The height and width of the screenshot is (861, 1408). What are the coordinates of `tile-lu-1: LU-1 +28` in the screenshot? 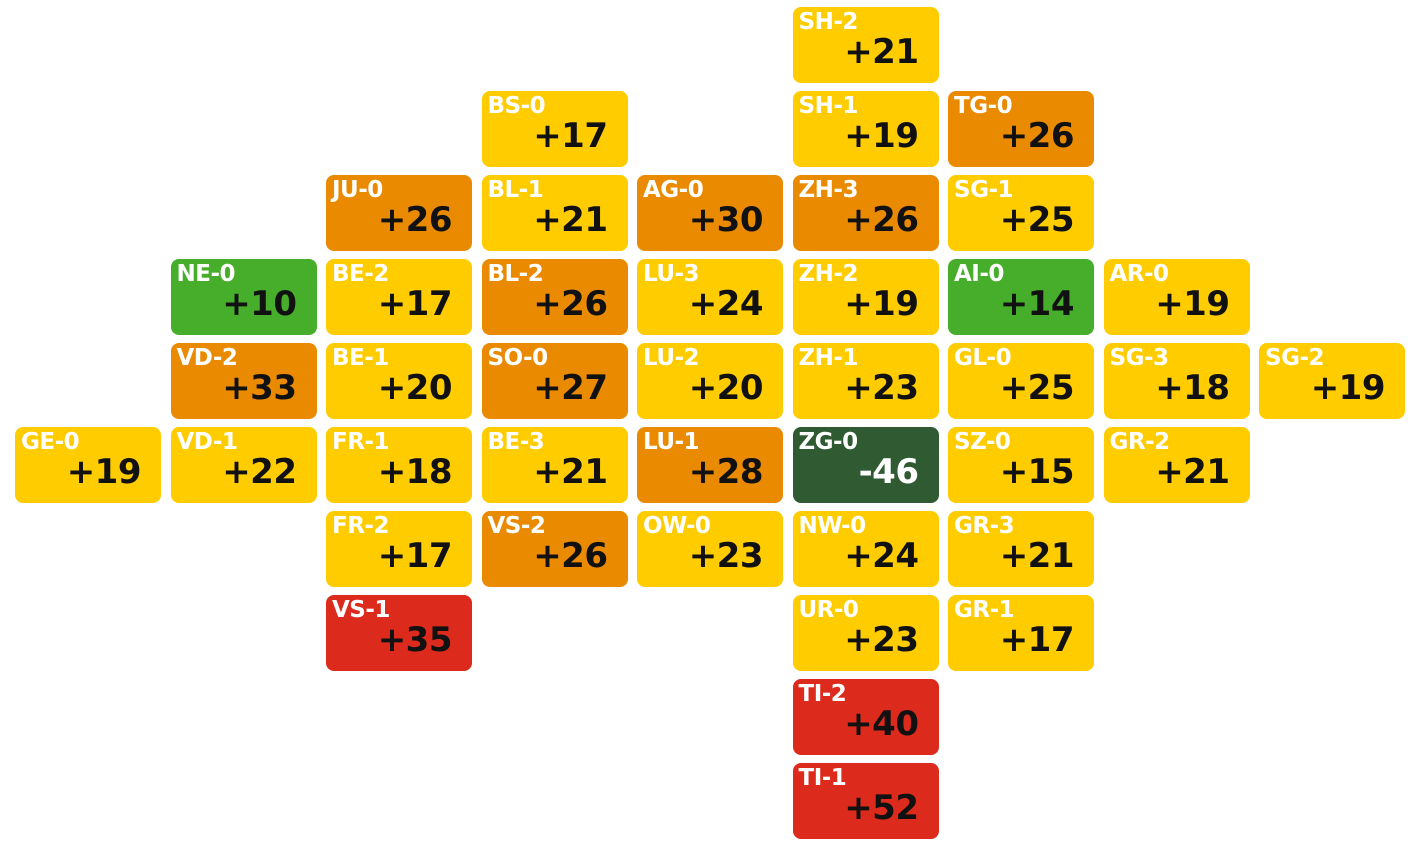 It's located at (710, 465).